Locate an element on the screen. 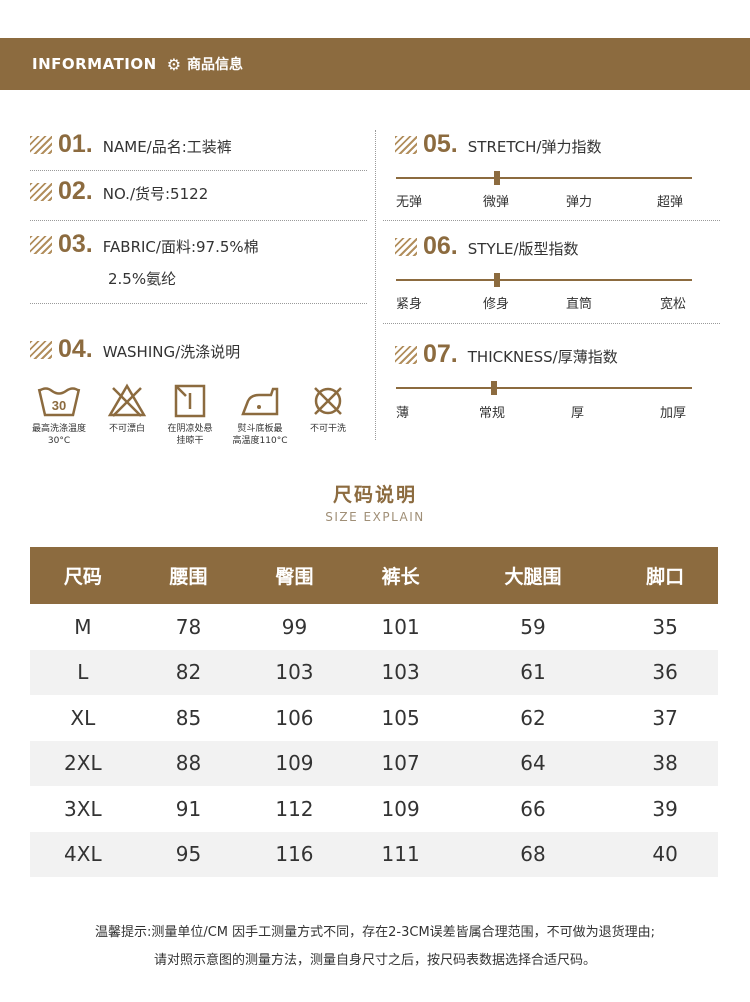 This screenshot has width=750, height=1002. info-name: 01. NAME/品名:工装裤 is located at coordinates (131, 144).